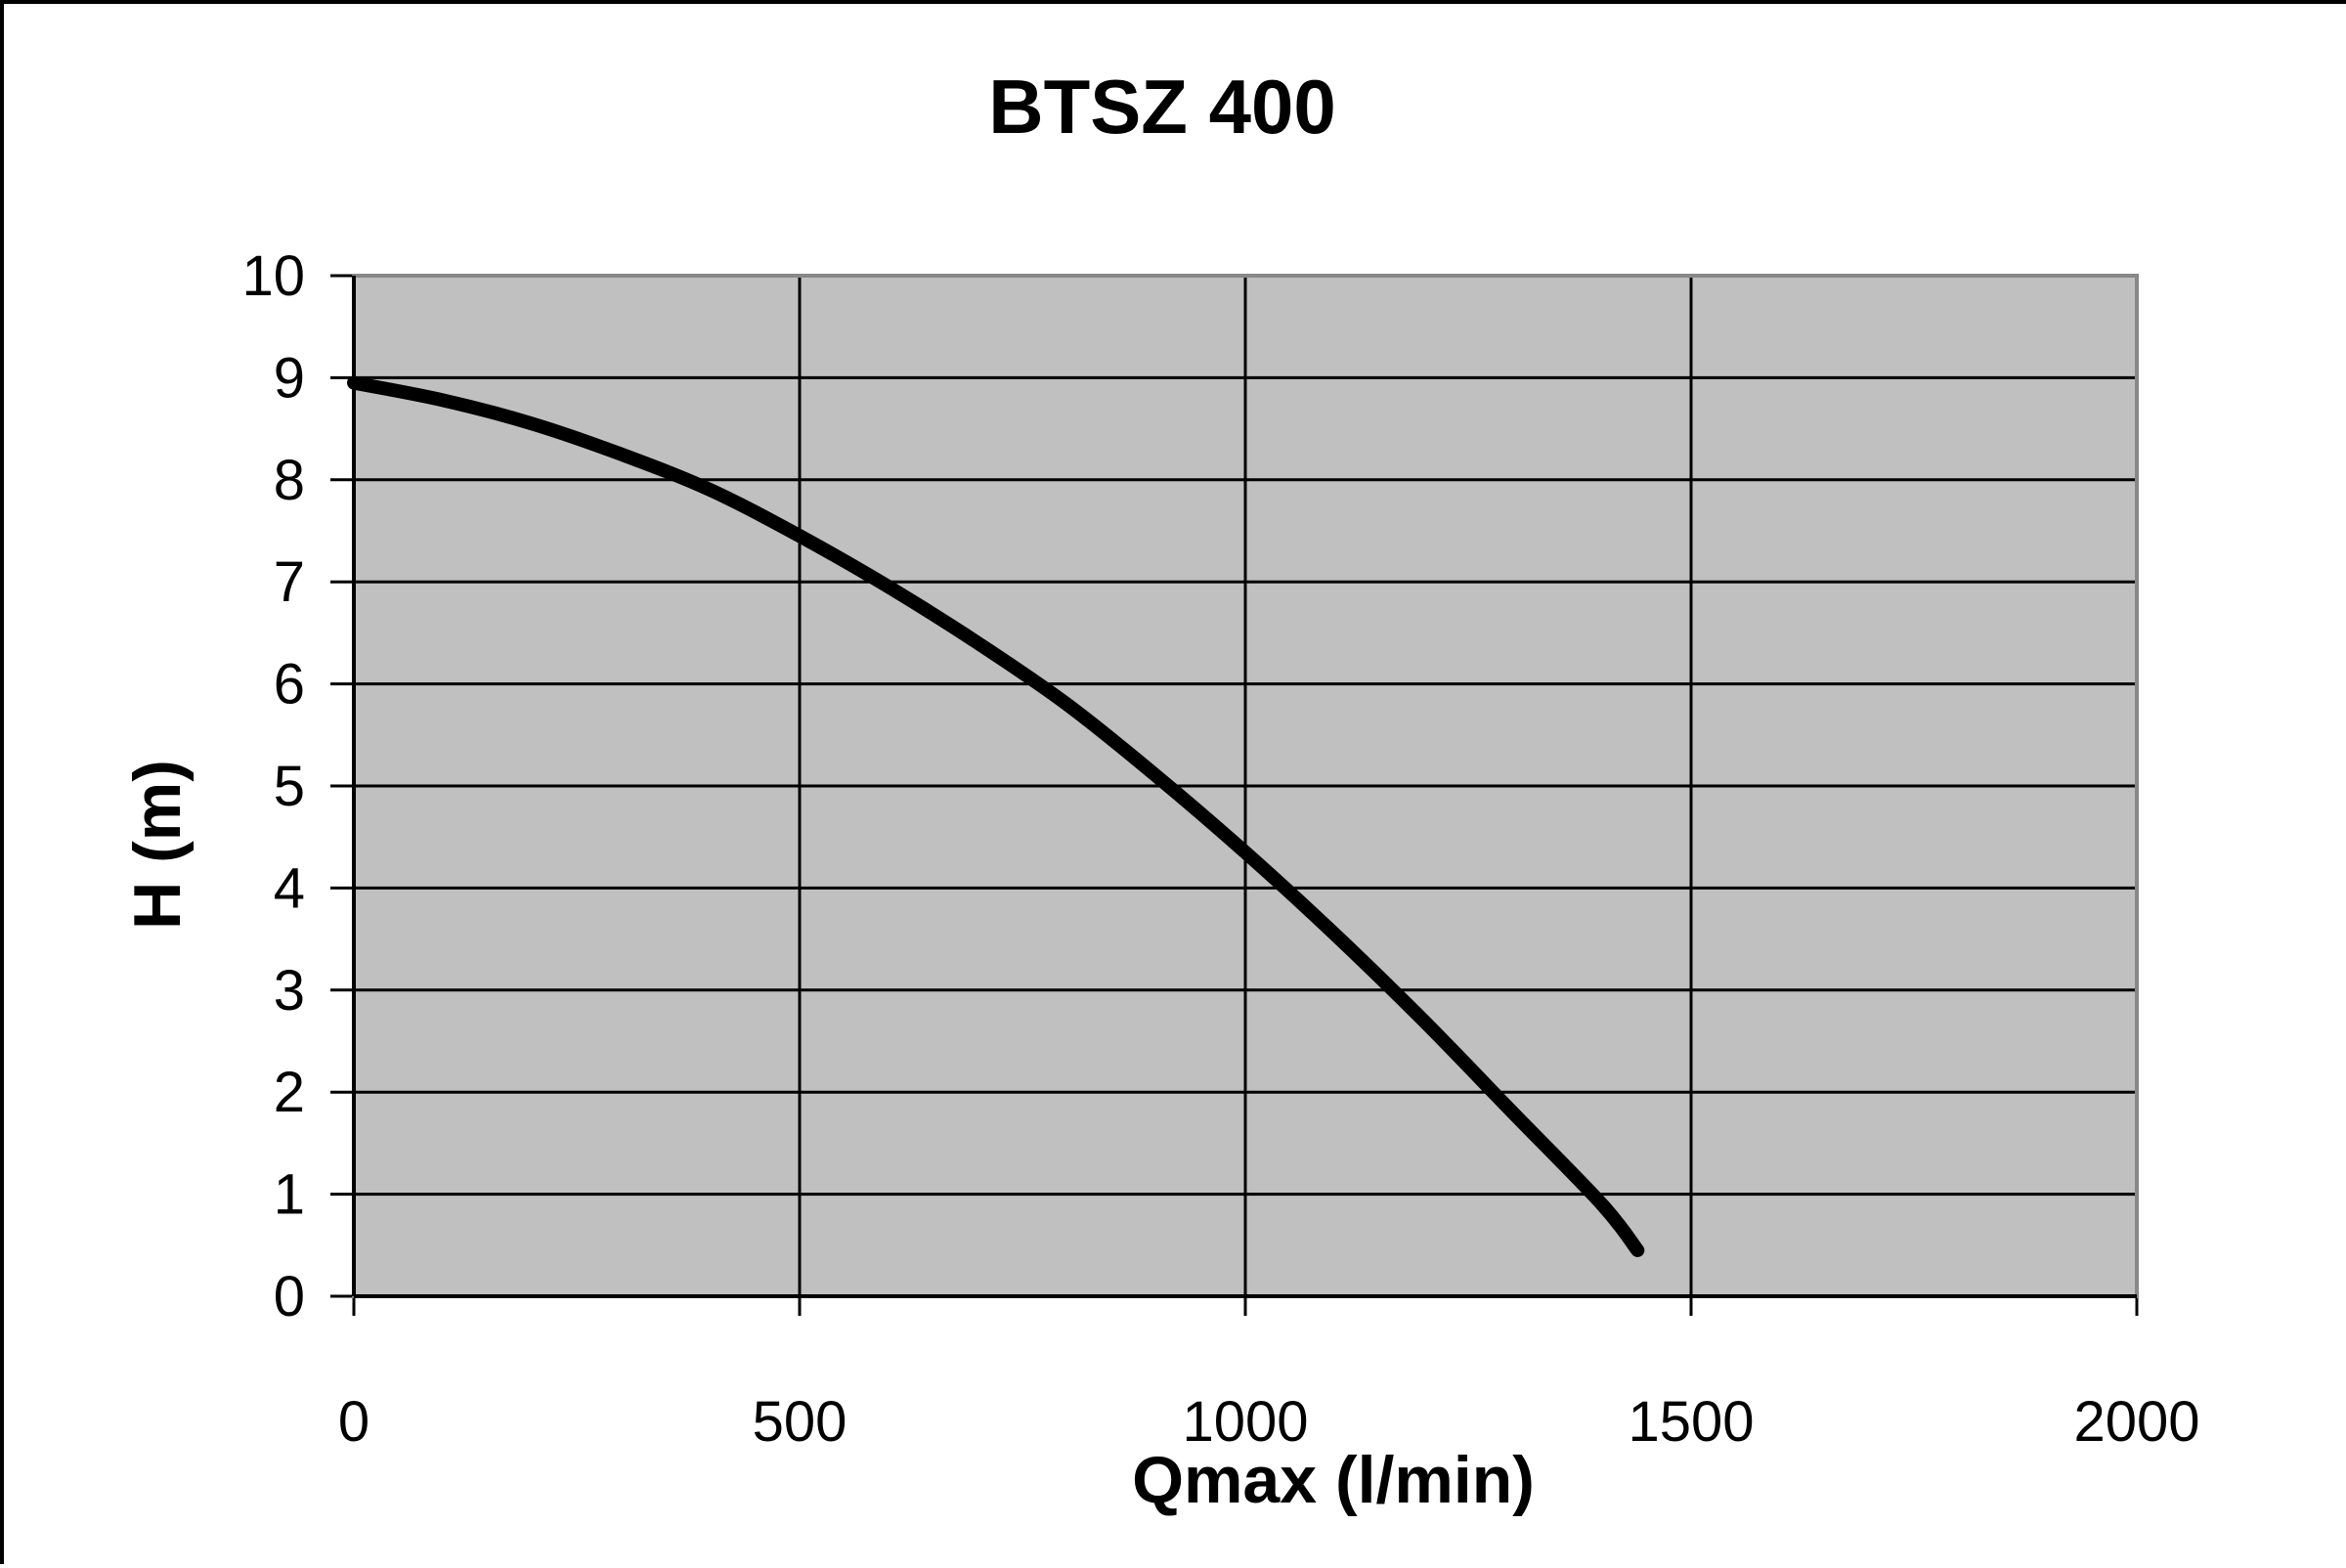 The height and width of the screenshot is (1568, 2346). I want to click on y-tick-label: 10, so click(273, 276).